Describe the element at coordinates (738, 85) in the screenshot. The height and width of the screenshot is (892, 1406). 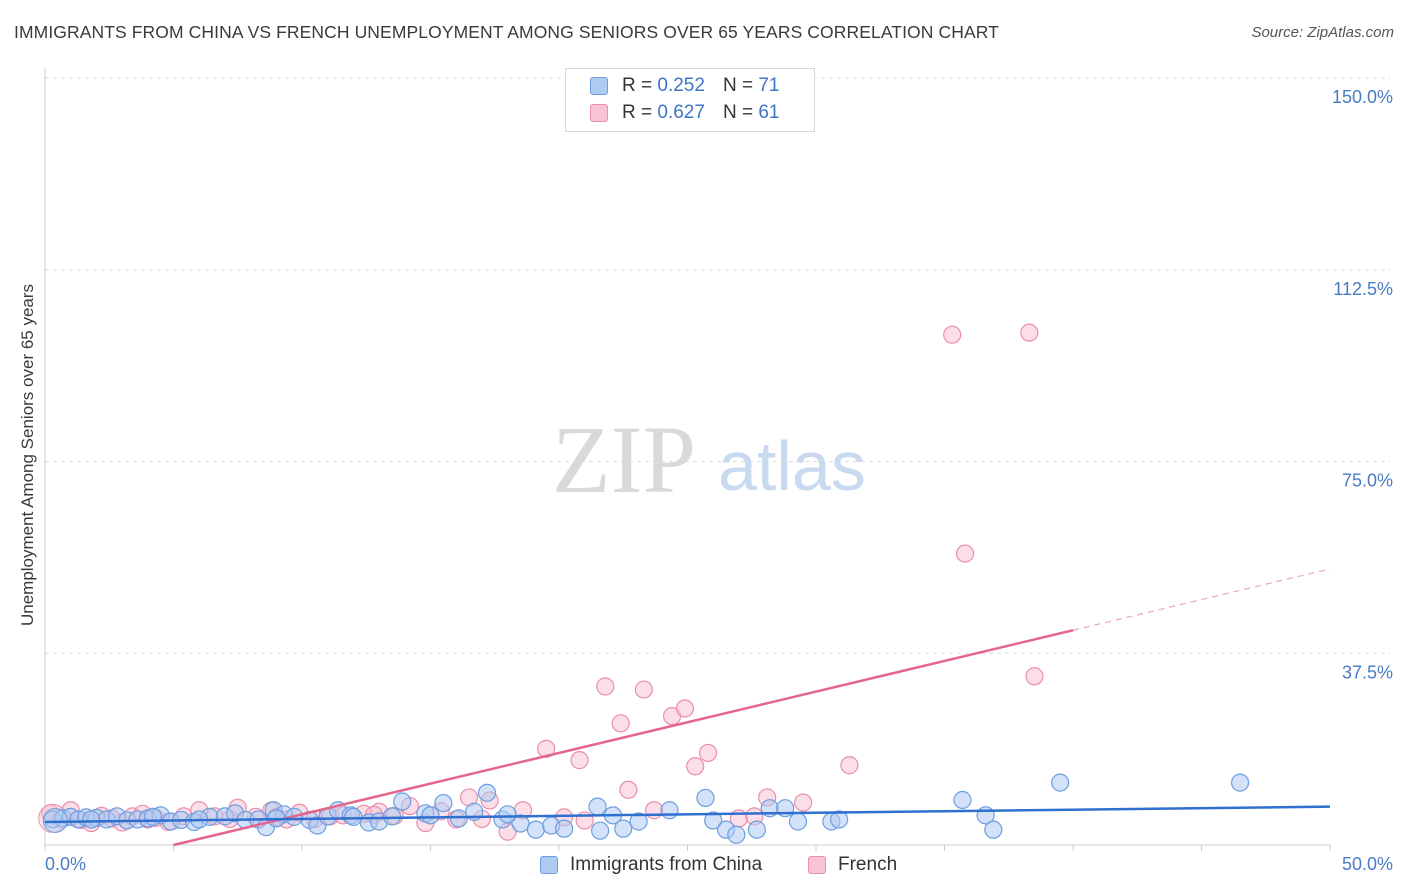
I see `china-n-label: N =` at that location.